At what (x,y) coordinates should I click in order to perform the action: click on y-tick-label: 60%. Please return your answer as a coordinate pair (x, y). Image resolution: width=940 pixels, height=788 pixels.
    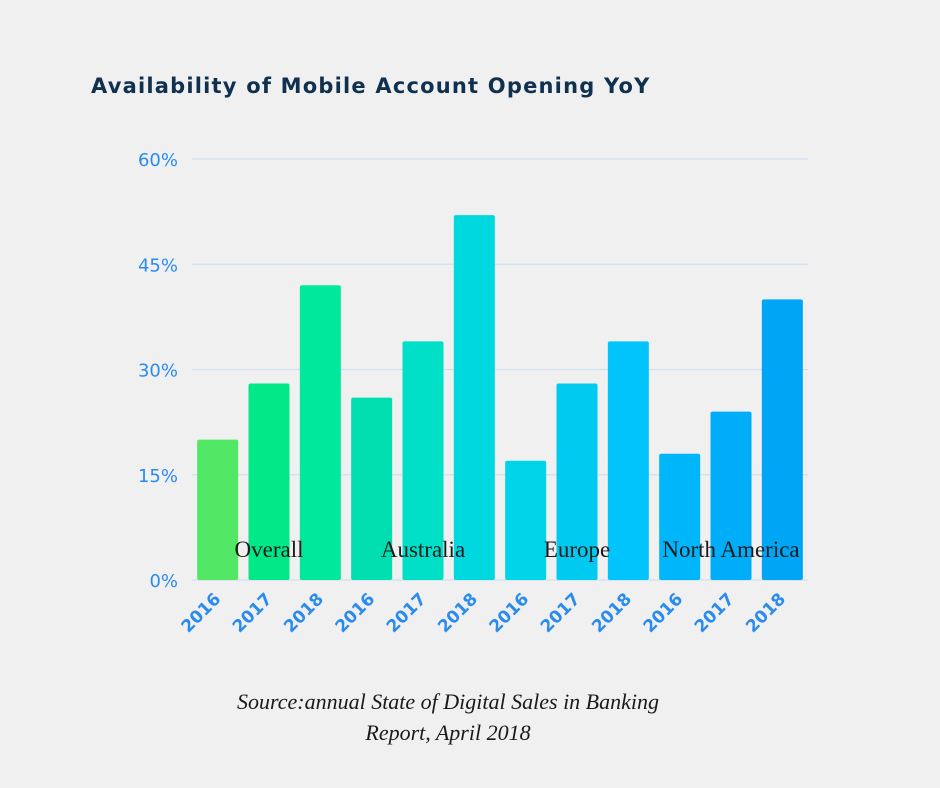
    Looking at the image, I should click on (158, 160).